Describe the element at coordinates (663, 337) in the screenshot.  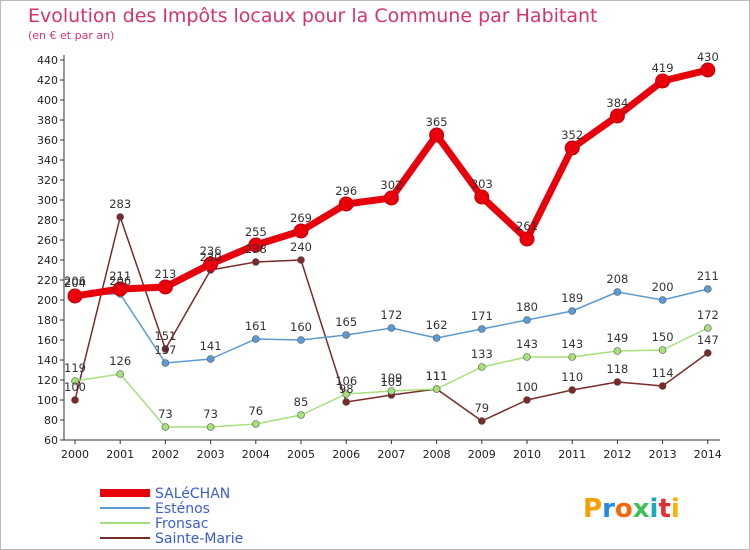
I see `data-label: 150` at that location.